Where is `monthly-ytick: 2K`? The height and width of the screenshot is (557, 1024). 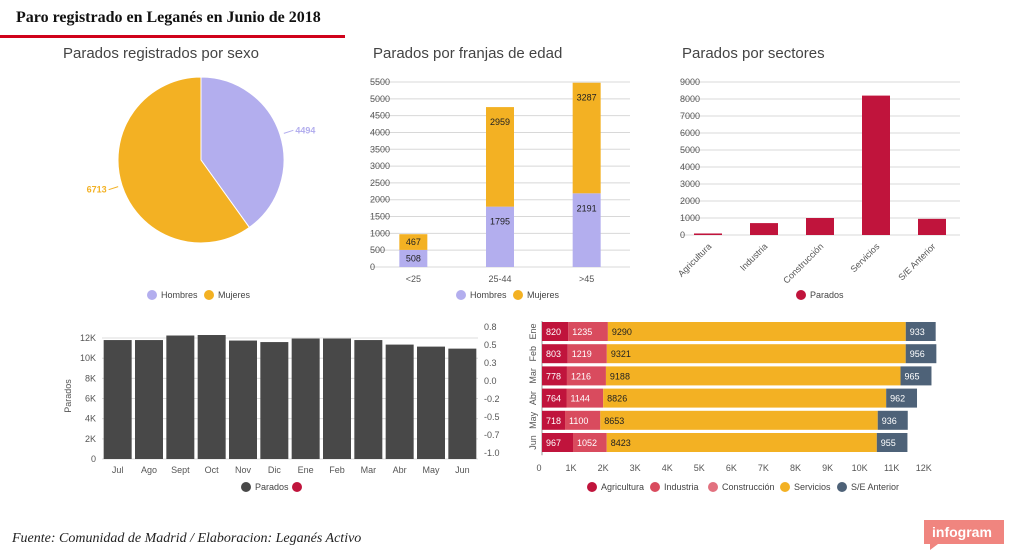
monthly-ytick: 2K is located at coordinates (90, 439).